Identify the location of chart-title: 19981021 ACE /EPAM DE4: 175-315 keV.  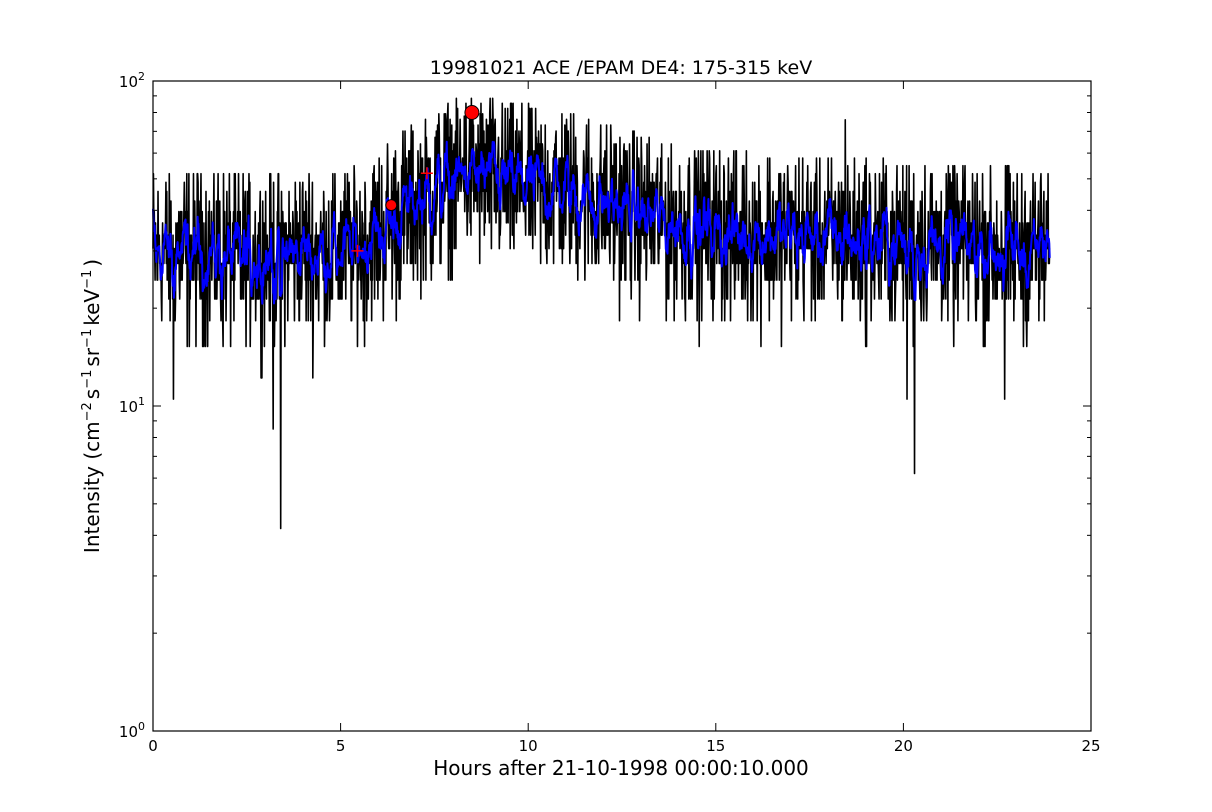
(621, 68).